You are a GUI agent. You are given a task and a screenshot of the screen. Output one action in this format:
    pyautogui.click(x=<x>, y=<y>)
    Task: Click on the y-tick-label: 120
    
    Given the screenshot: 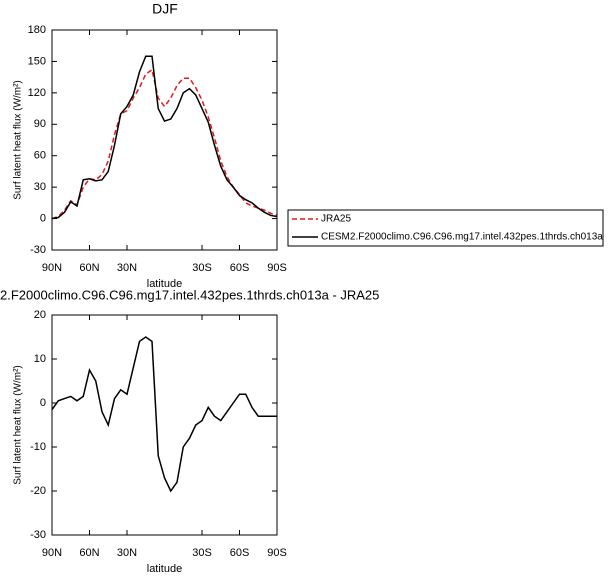 What is the action you would take?
    pyautogui.click(x=37, y=93)
    